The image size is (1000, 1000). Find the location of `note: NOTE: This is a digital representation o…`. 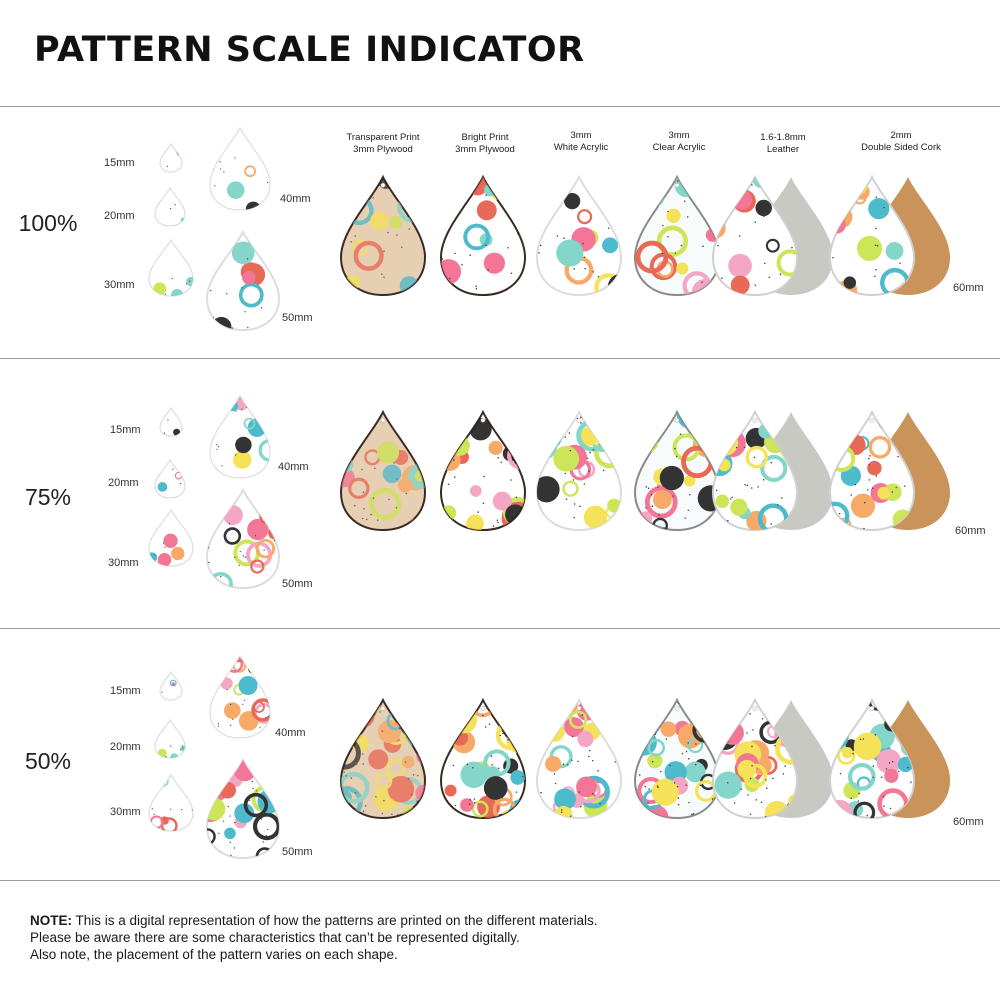

note: NOTE: This is a digital representation o… is located at coordinates (500, 937).